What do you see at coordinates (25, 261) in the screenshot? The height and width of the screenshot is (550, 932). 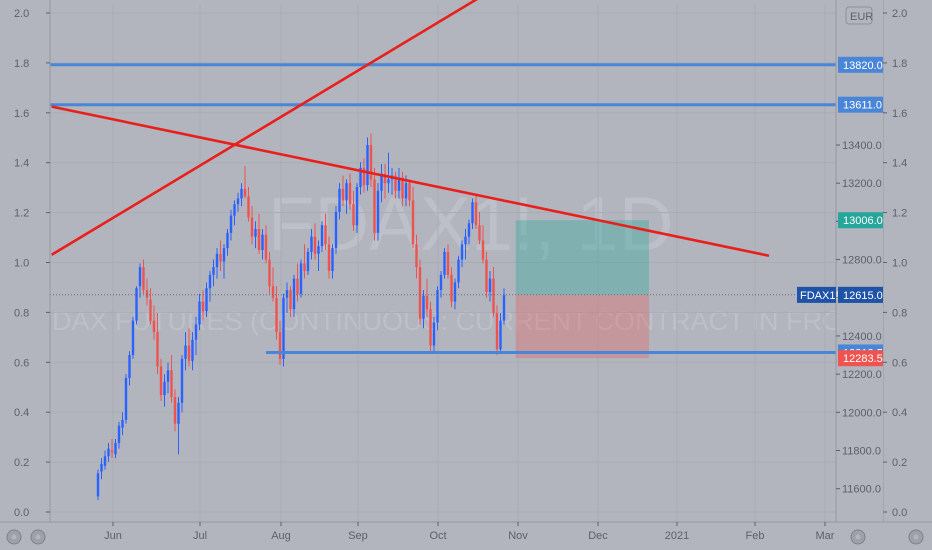 I see `left-indicator-axis: 0.0 0.2 0.4 0.6 0.8 1.0 1.2 1.4 1.6 1.8 2.0` at bounding box center [25, 261].